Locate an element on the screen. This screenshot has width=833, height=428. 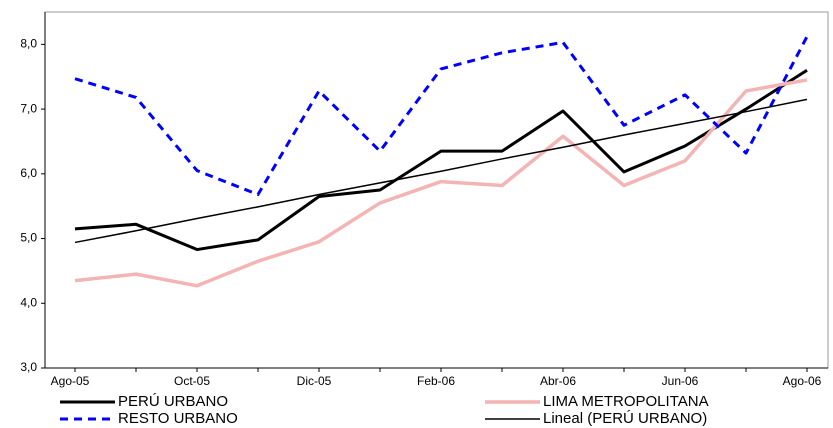
x-tick-label: Ago-06 is located at coordinates (802, 381).